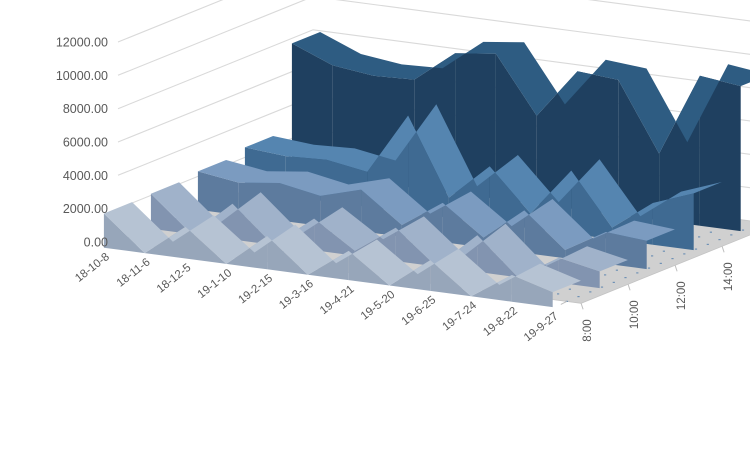 The width and height of the screenshot is (750, 450). I want to click on depth-label-10:00: 10:00, so click(635, 314).